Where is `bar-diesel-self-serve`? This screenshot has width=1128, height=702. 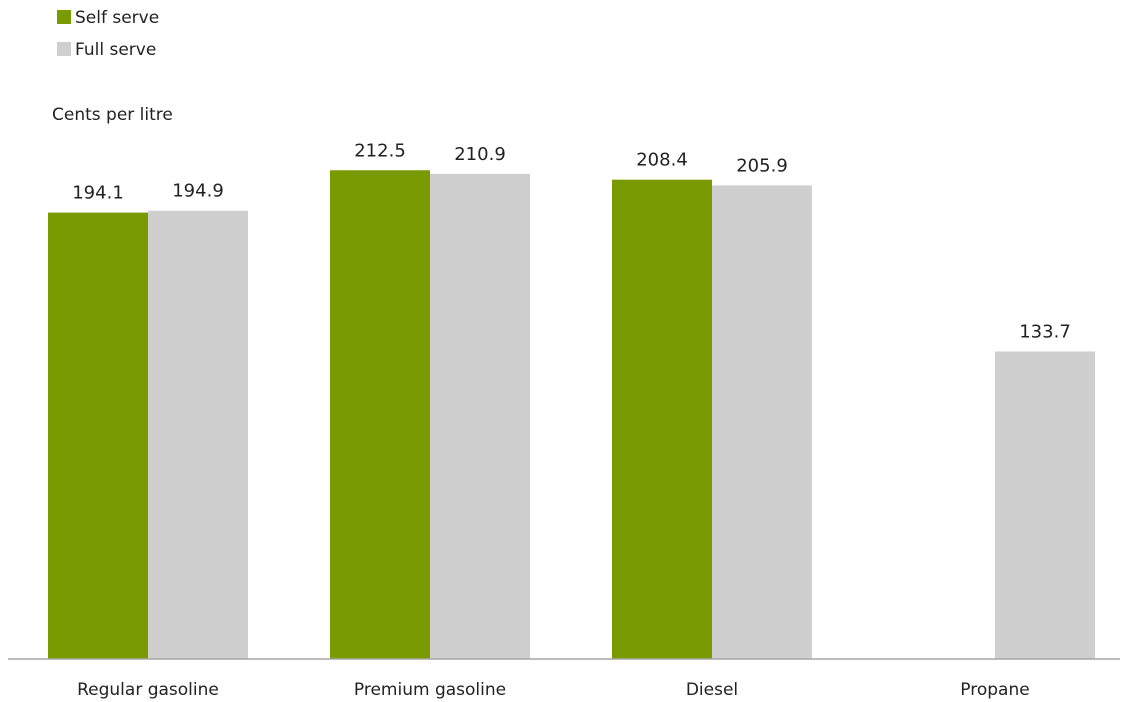 bar-diesel-self-serve is located at coordinates (662, 419).